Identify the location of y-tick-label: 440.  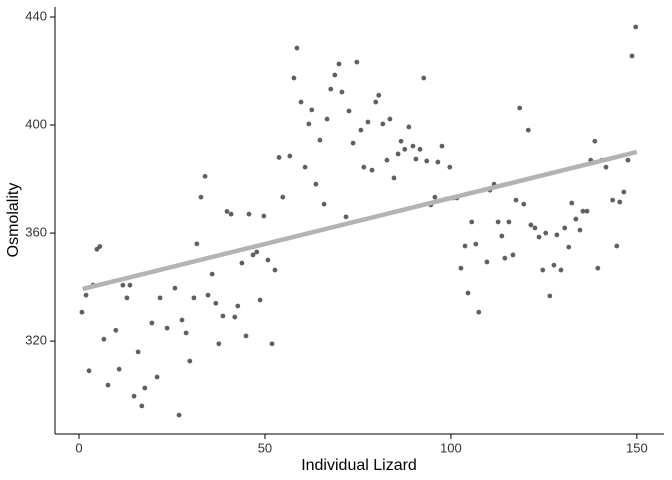
(36, 15).